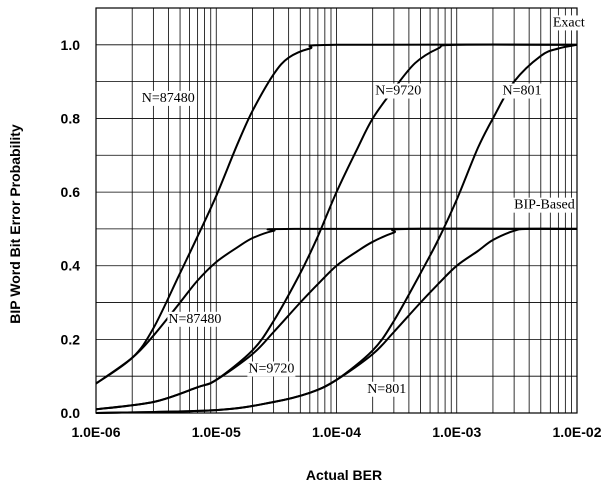  What do you see at coordinates (15, 224) in the screenshot?
I see `y-axis-title: BIP Word Bit Error Probability` at bounding box center [15, 224].